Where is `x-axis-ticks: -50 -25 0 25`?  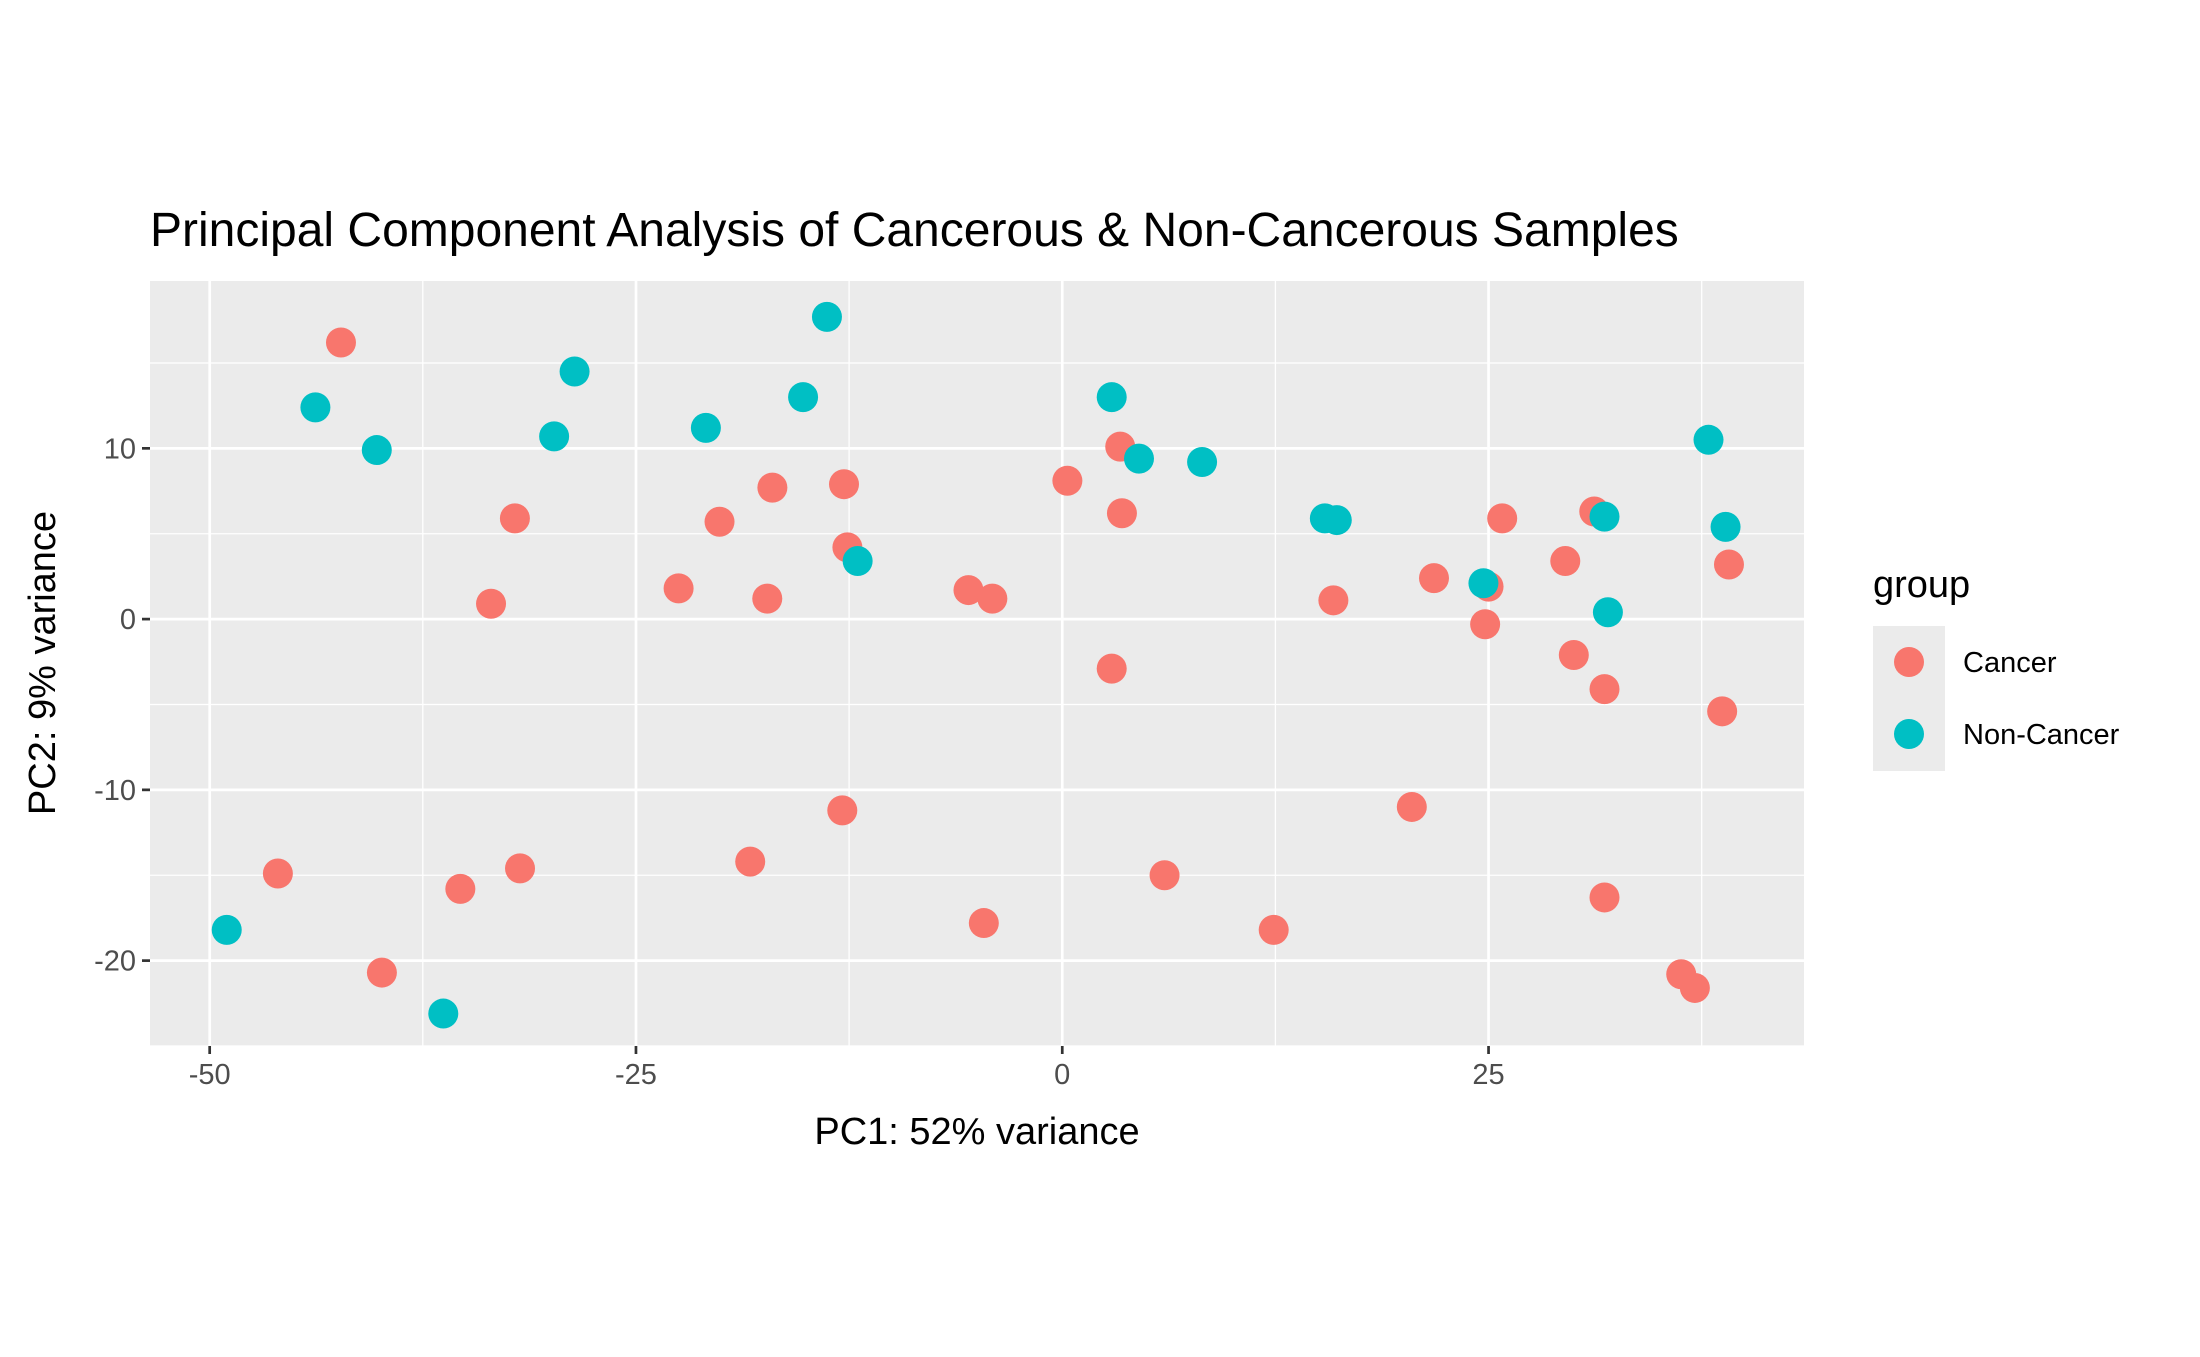 x-axis-ticks: -50 -25 0 25 is located at coordinates (847, 1068).